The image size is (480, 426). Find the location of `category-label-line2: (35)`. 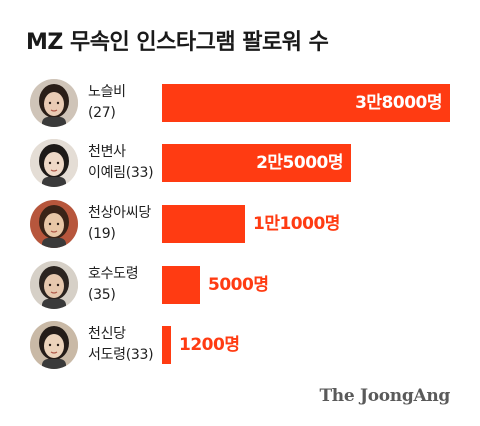

category-label-line2: (35) is located at coordinates (102, 295).